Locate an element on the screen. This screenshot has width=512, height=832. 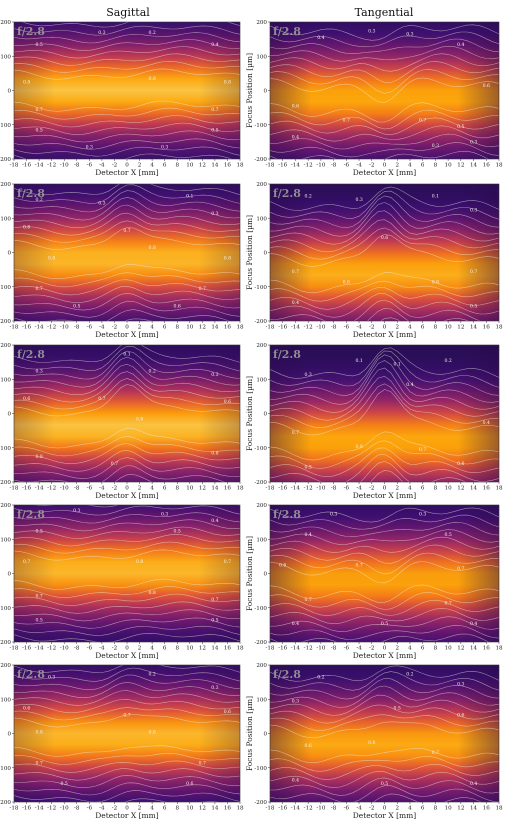
y-tick-label: -200 is located at coordinates (5, 643).